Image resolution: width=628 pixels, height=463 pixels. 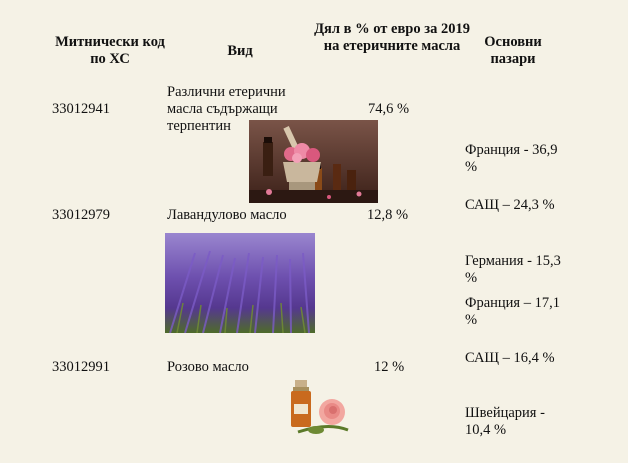 I want to click on market-item: Швейцария - 10,4 %, so click(x=505, y=421).